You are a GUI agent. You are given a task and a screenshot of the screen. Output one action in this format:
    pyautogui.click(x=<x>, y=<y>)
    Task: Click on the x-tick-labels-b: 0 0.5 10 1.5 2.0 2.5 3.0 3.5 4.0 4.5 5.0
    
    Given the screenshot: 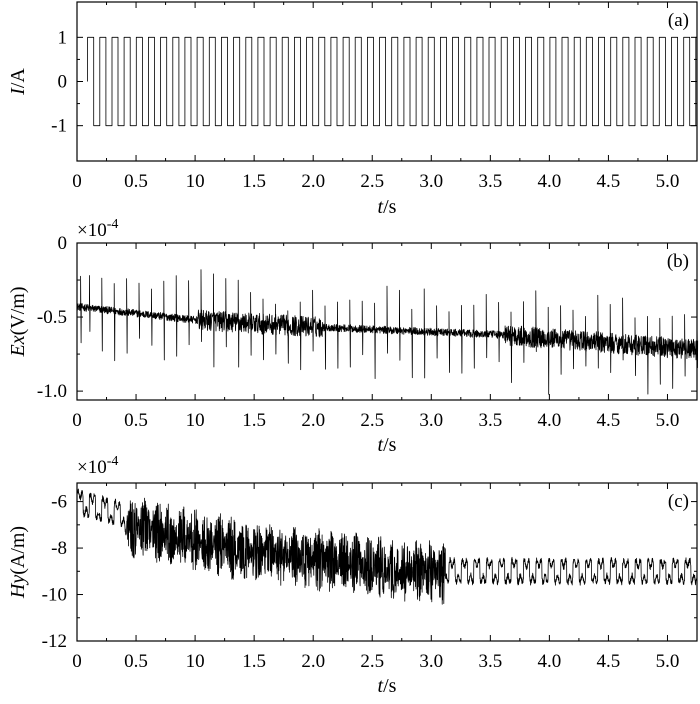 What is the action you would take?
    pyautogui.click(x=375, y=420)
    